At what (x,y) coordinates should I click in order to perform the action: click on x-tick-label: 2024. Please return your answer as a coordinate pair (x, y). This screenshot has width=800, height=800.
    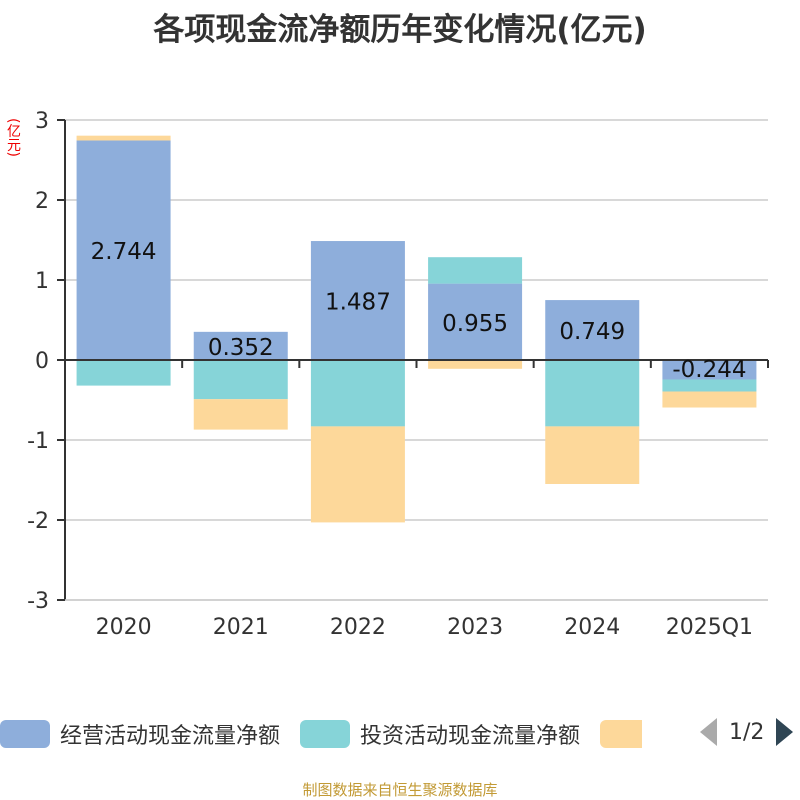
    Looking at the image, I should click on (592, 627).